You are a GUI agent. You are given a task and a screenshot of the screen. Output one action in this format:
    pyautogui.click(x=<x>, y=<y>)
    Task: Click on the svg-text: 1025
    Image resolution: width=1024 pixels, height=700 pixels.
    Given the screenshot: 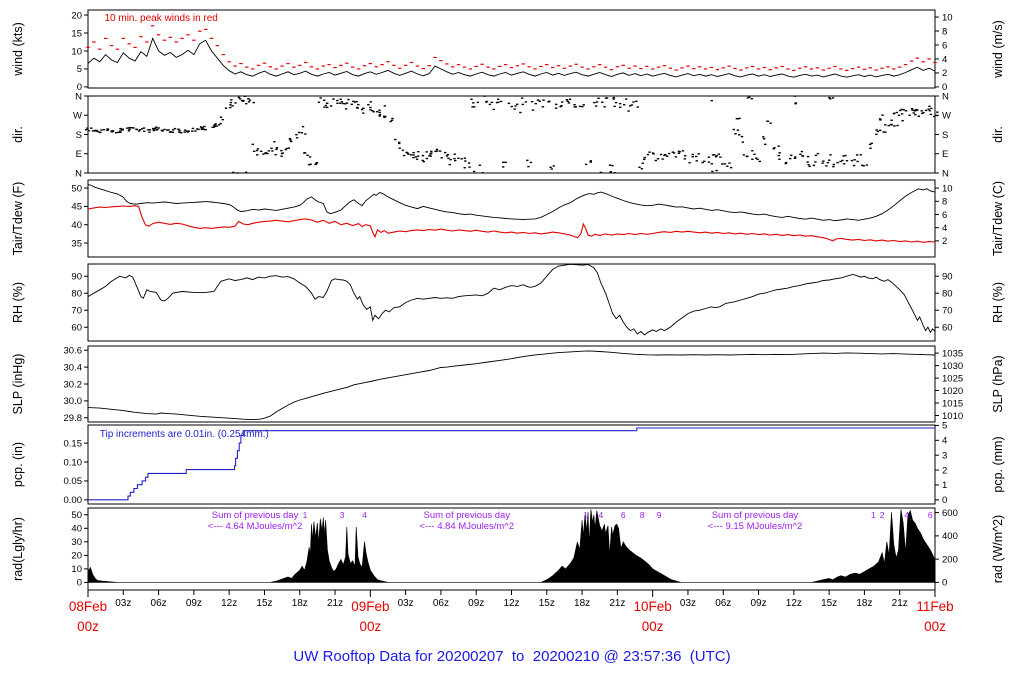 What is the action you would take?
    pyautogui.click(x=952, y=378)
    